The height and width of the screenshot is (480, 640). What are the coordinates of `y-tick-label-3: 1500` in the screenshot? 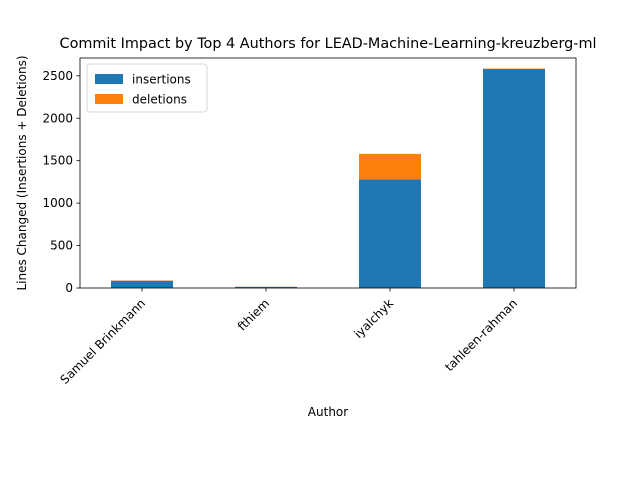 It's located at (57, 161).